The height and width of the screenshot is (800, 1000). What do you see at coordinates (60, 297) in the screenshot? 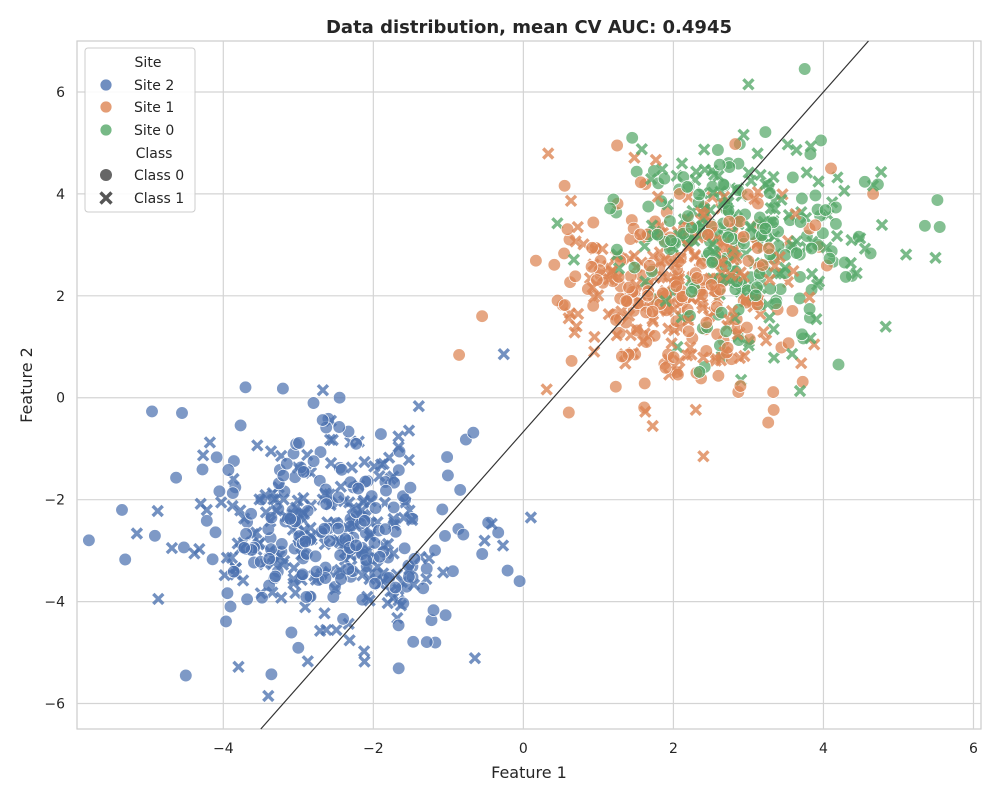
I see `y-tick-label: 2` at bounding box center [60, 297].